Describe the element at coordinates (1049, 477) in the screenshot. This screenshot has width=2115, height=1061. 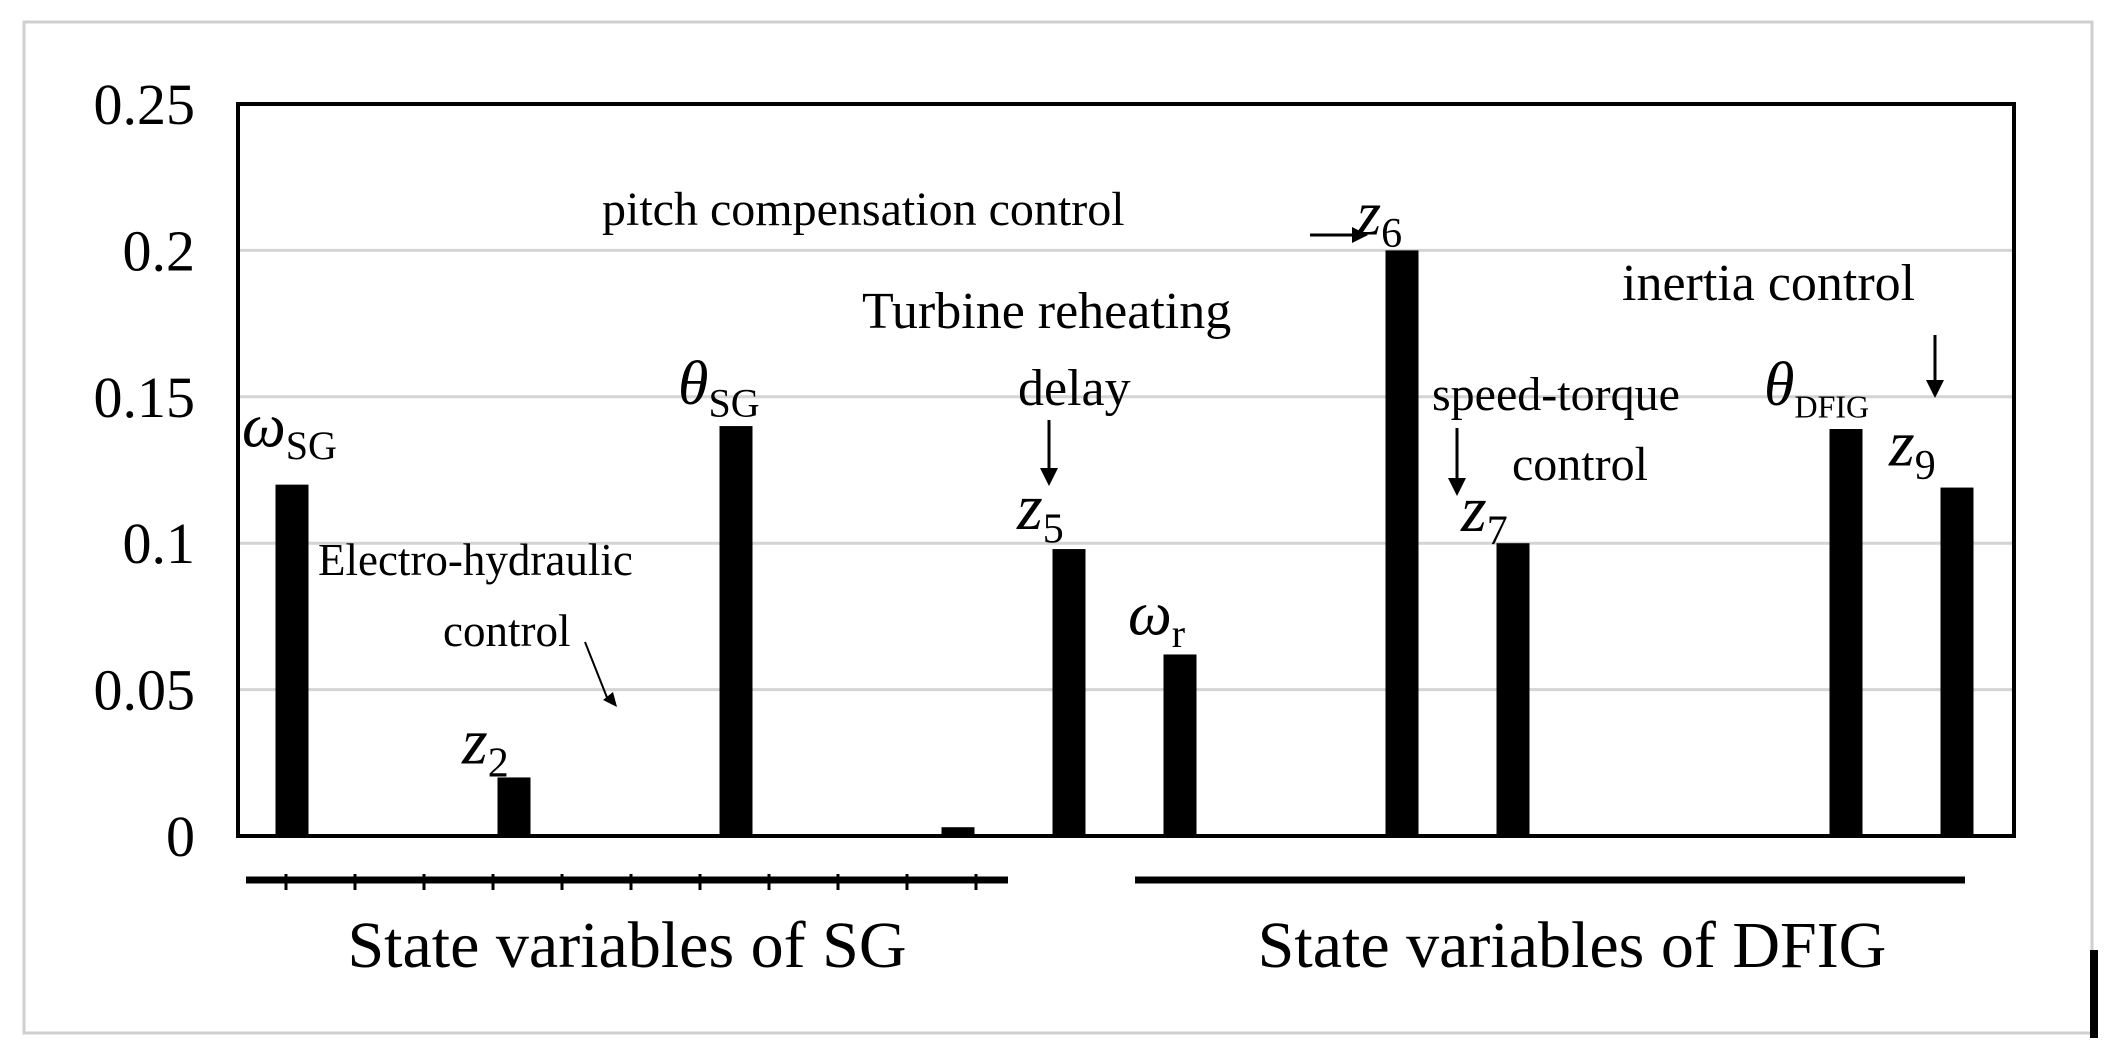
I see `turbine-arrow-head` at that location.